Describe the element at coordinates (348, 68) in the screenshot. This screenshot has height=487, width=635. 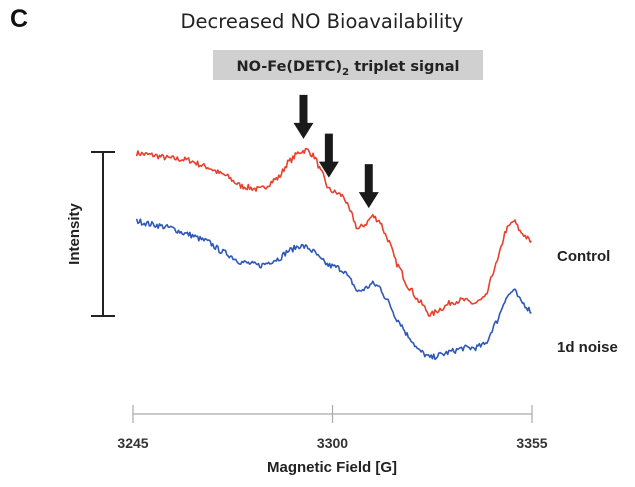
I see `annotation-label: NO-Fe(DETC)2 triplet signal` at that location.